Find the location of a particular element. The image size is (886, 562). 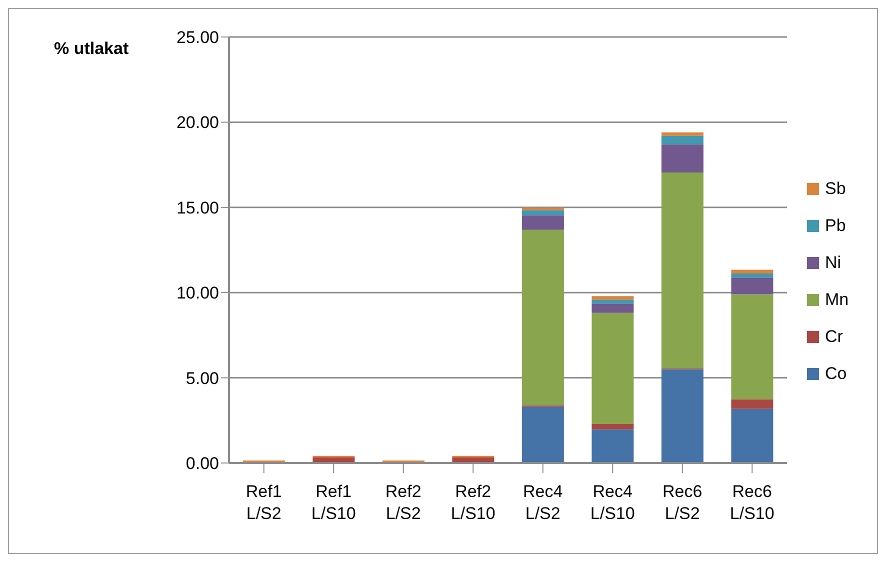

y-axis-title: % utlakat is located at coordinates (91, 49).